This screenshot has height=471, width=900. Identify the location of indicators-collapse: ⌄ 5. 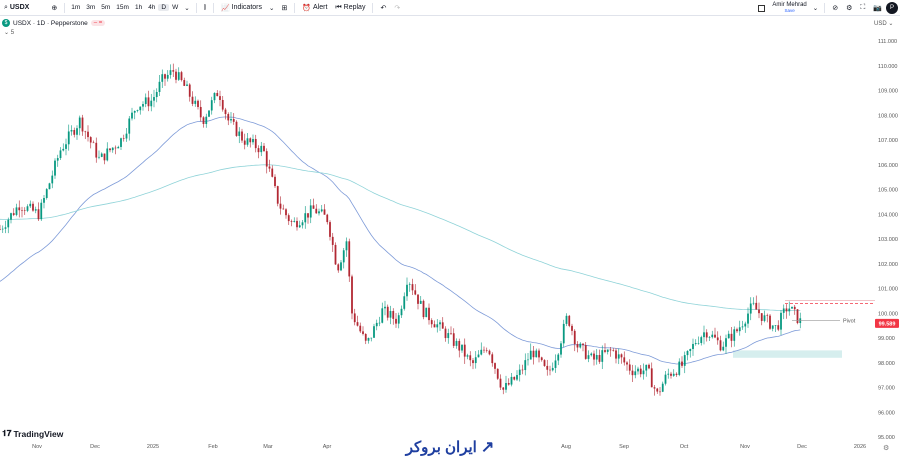
(9, 33).